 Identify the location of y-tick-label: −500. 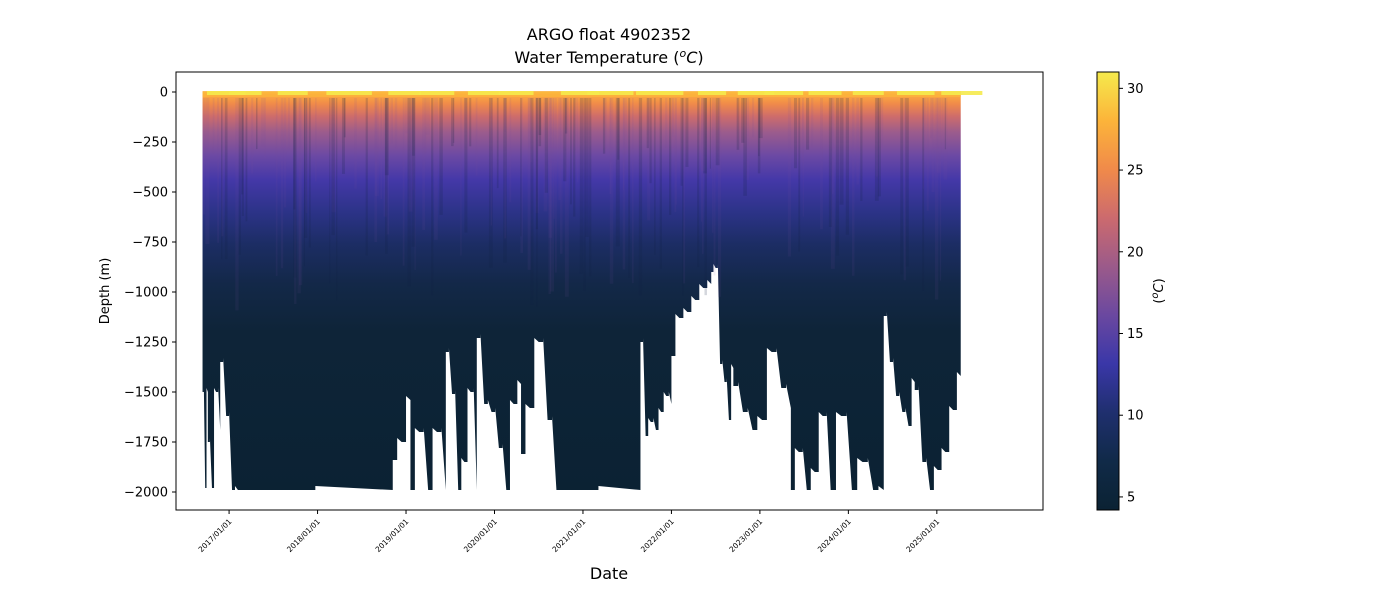
(150, 193).